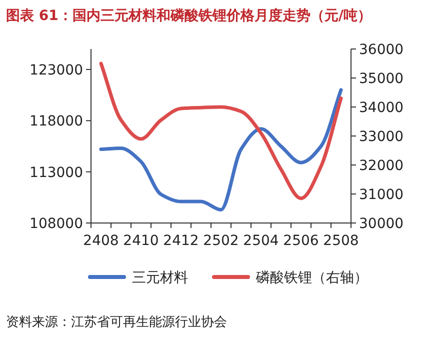 This screenshot has width=426, height=338. I want to click on legend-label: 三元材料, so click(160, 278).